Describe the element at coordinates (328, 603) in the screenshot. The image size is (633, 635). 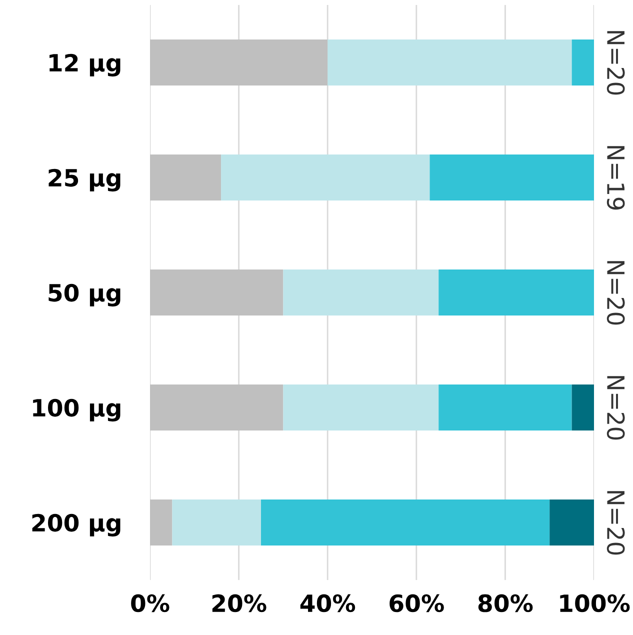
I see `x-tick-label: 40%` at that location.